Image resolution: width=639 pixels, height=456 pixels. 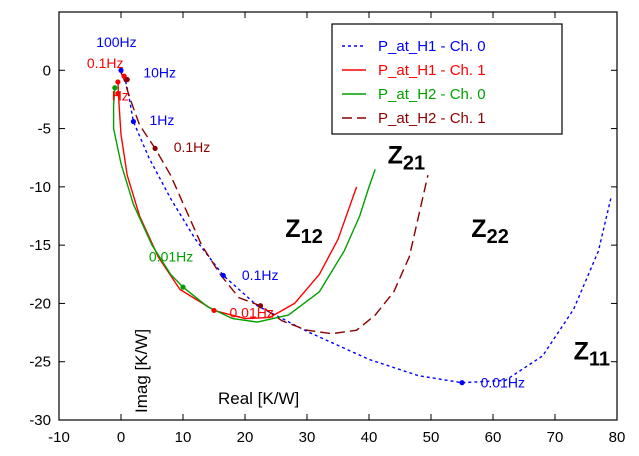 I want to click on x-tick-label: 60, so click(x=493, y=437).